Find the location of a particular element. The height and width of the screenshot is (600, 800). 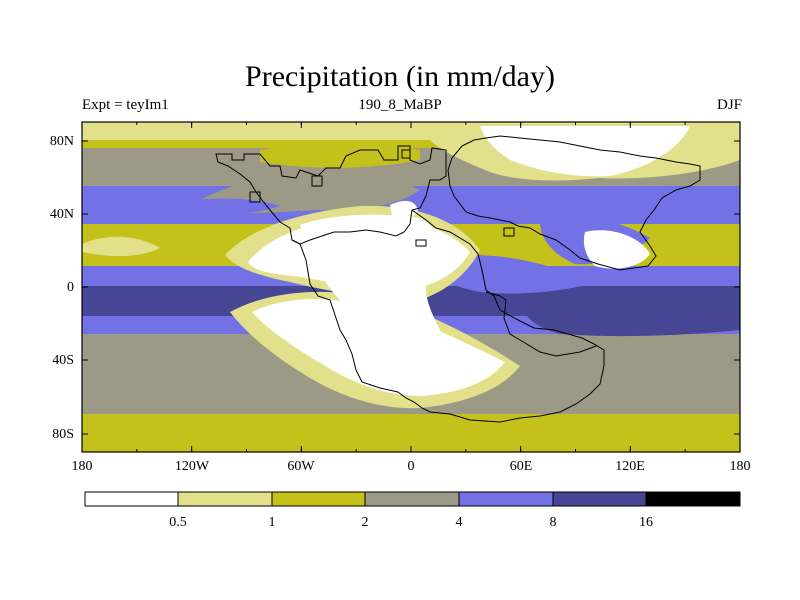

experiment-label: Expt = teyIm1 is located at coordinates (125, 105).